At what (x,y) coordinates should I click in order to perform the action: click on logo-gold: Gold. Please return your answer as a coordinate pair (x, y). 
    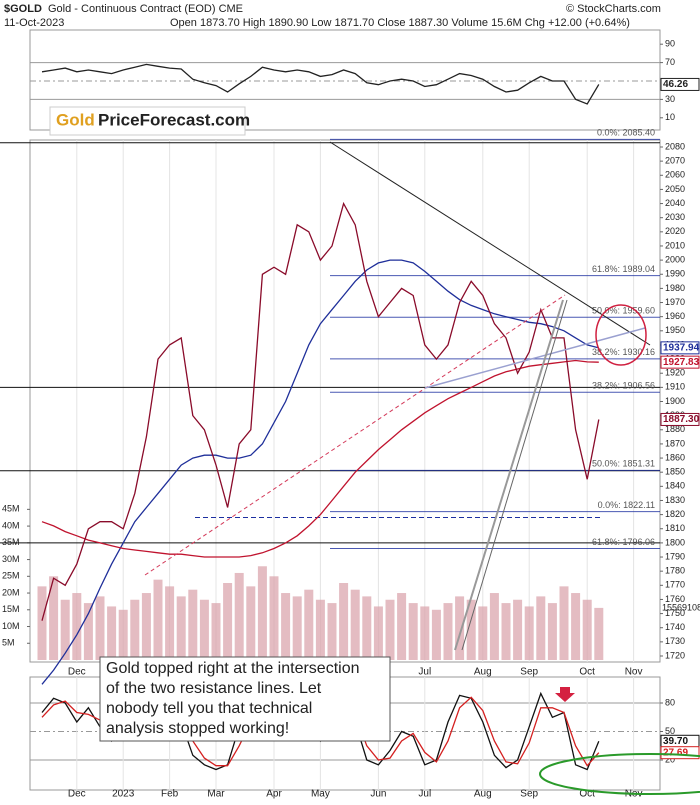
    Looking at the image, I should click on (75, 119).